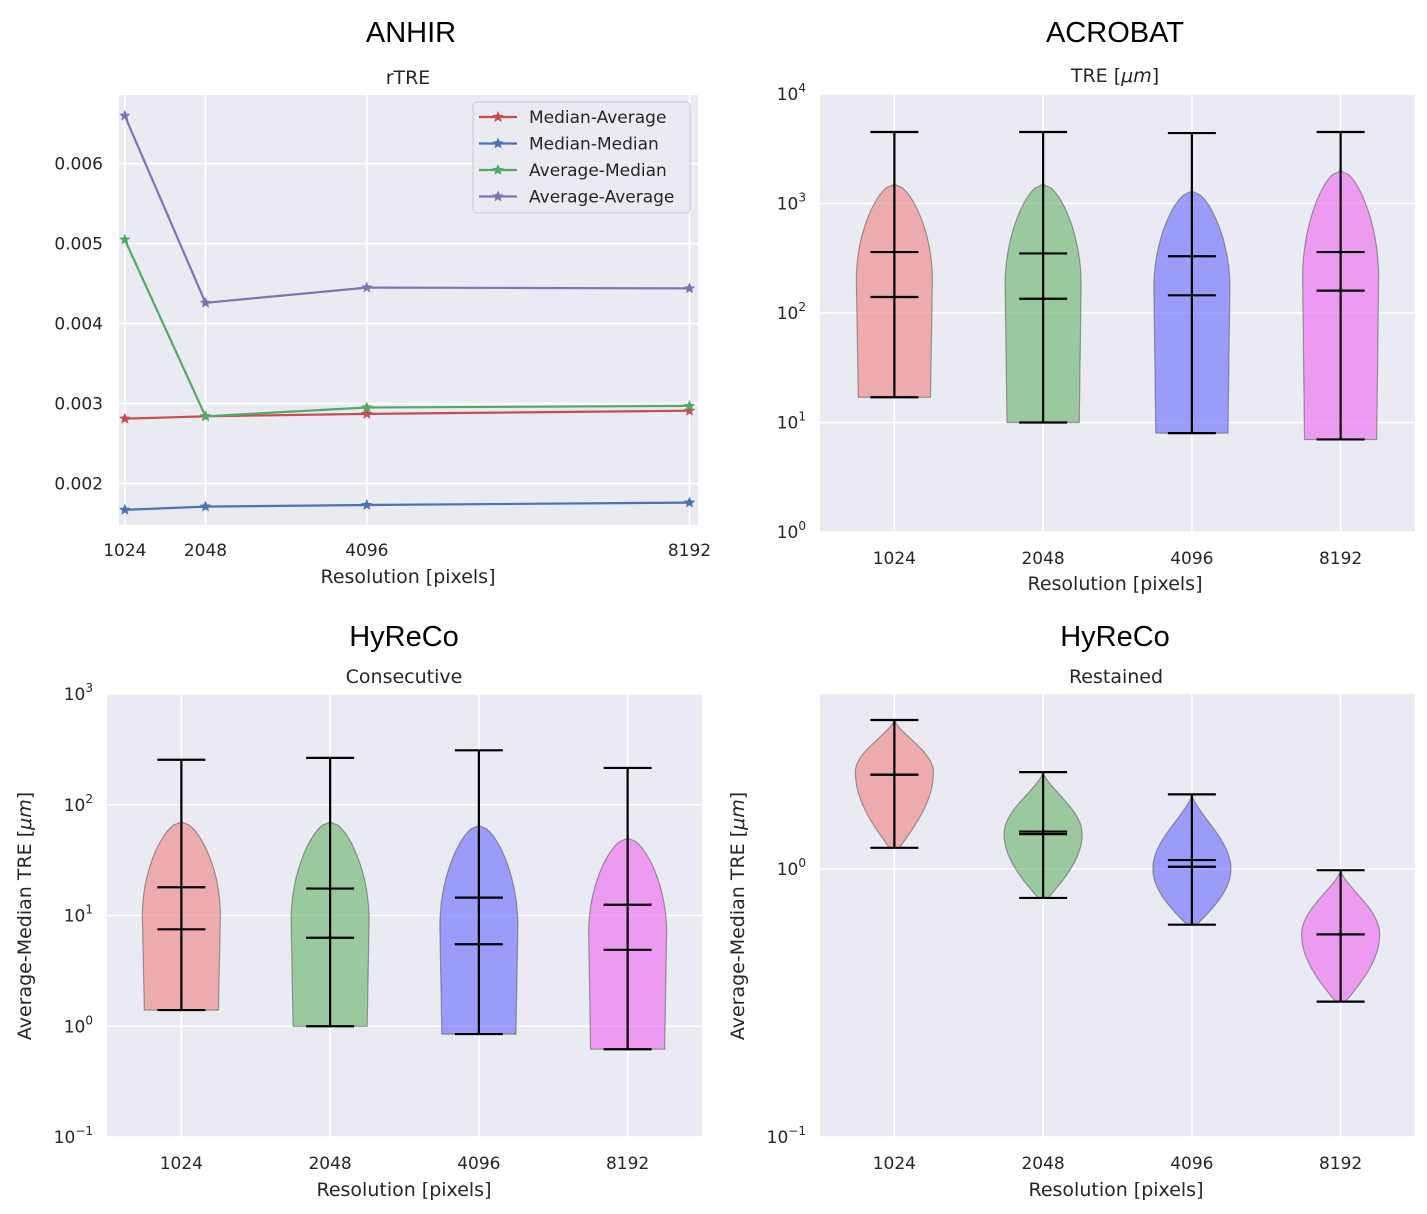 The image size is (1427, 1214). I want to click on legend-entry: Average-Average, so click(576, 198).